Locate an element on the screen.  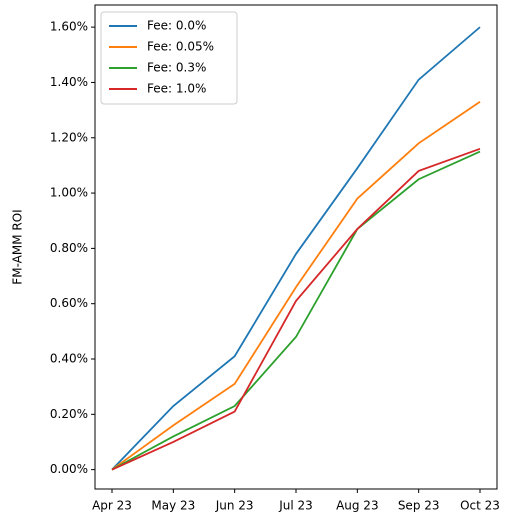
legend-label: Fee: 1.0% is located at coordinates (176, 89).